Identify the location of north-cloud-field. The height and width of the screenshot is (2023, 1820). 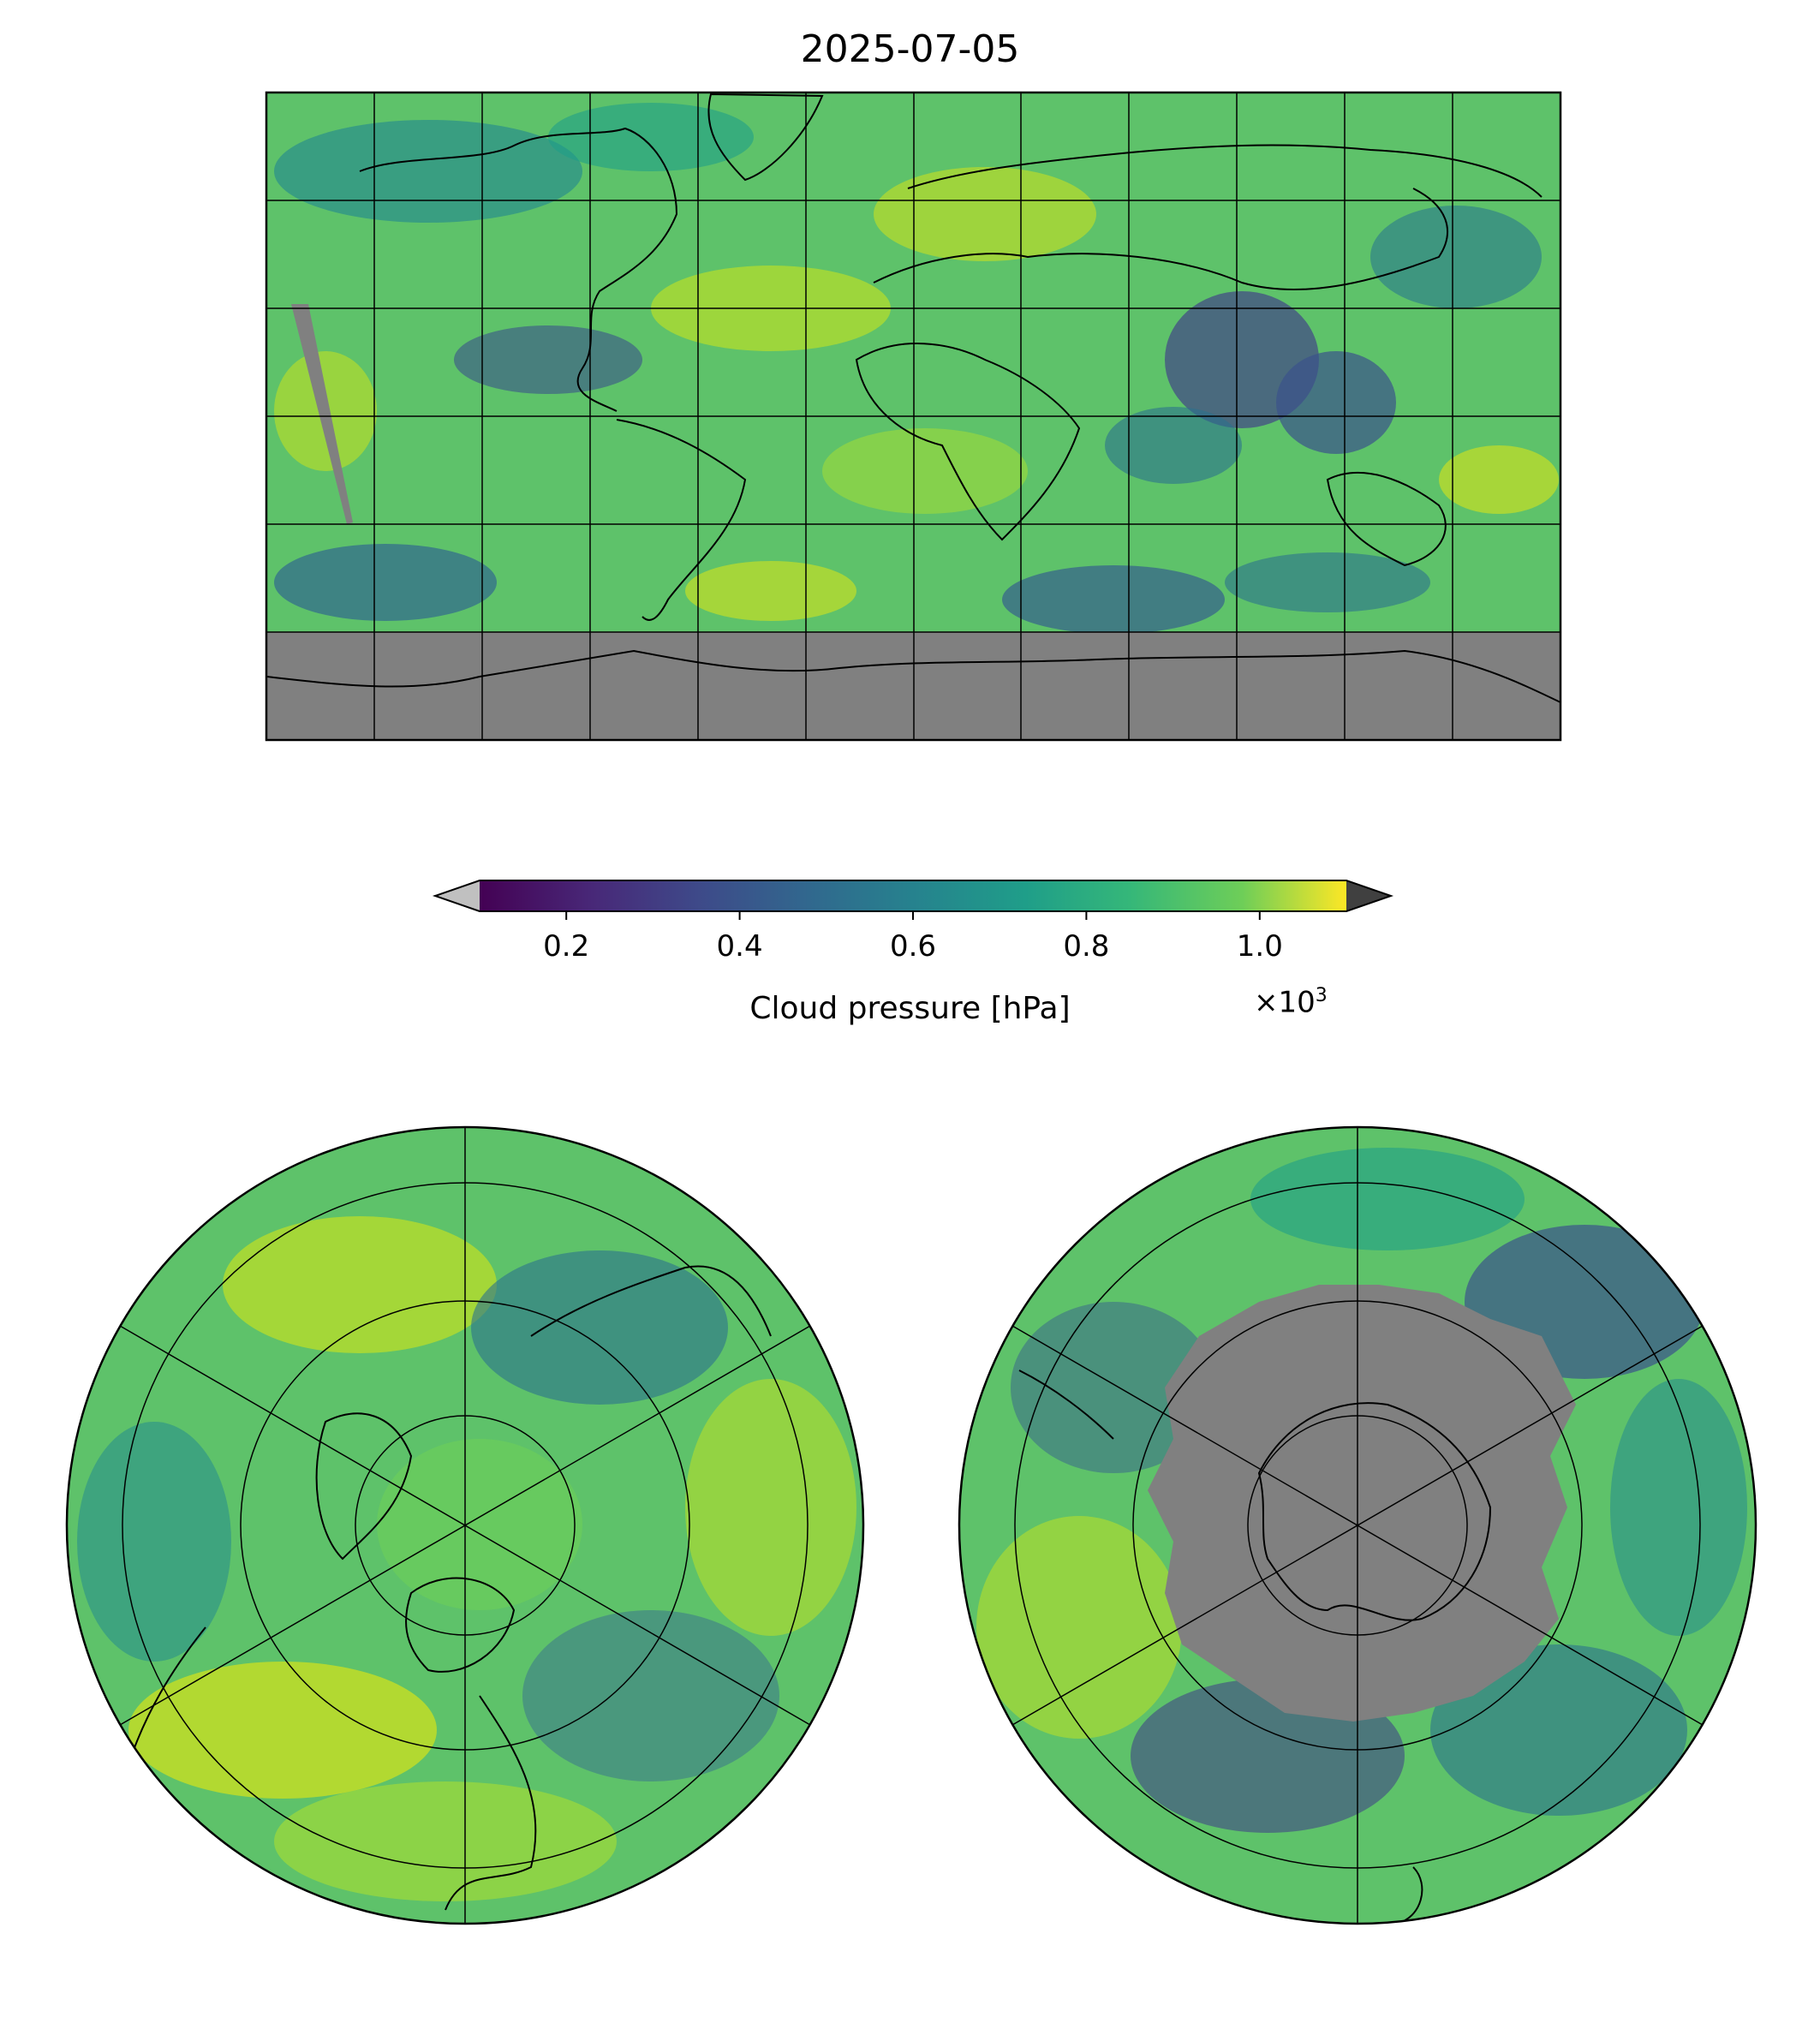
(466, 1558).